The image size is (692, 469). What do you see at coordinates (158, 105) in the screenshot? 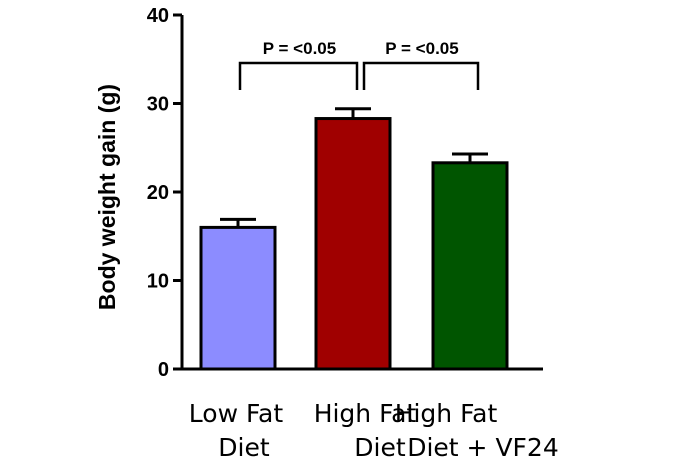
I see `y-tick-label: 30` at bounding box center [158, 105].